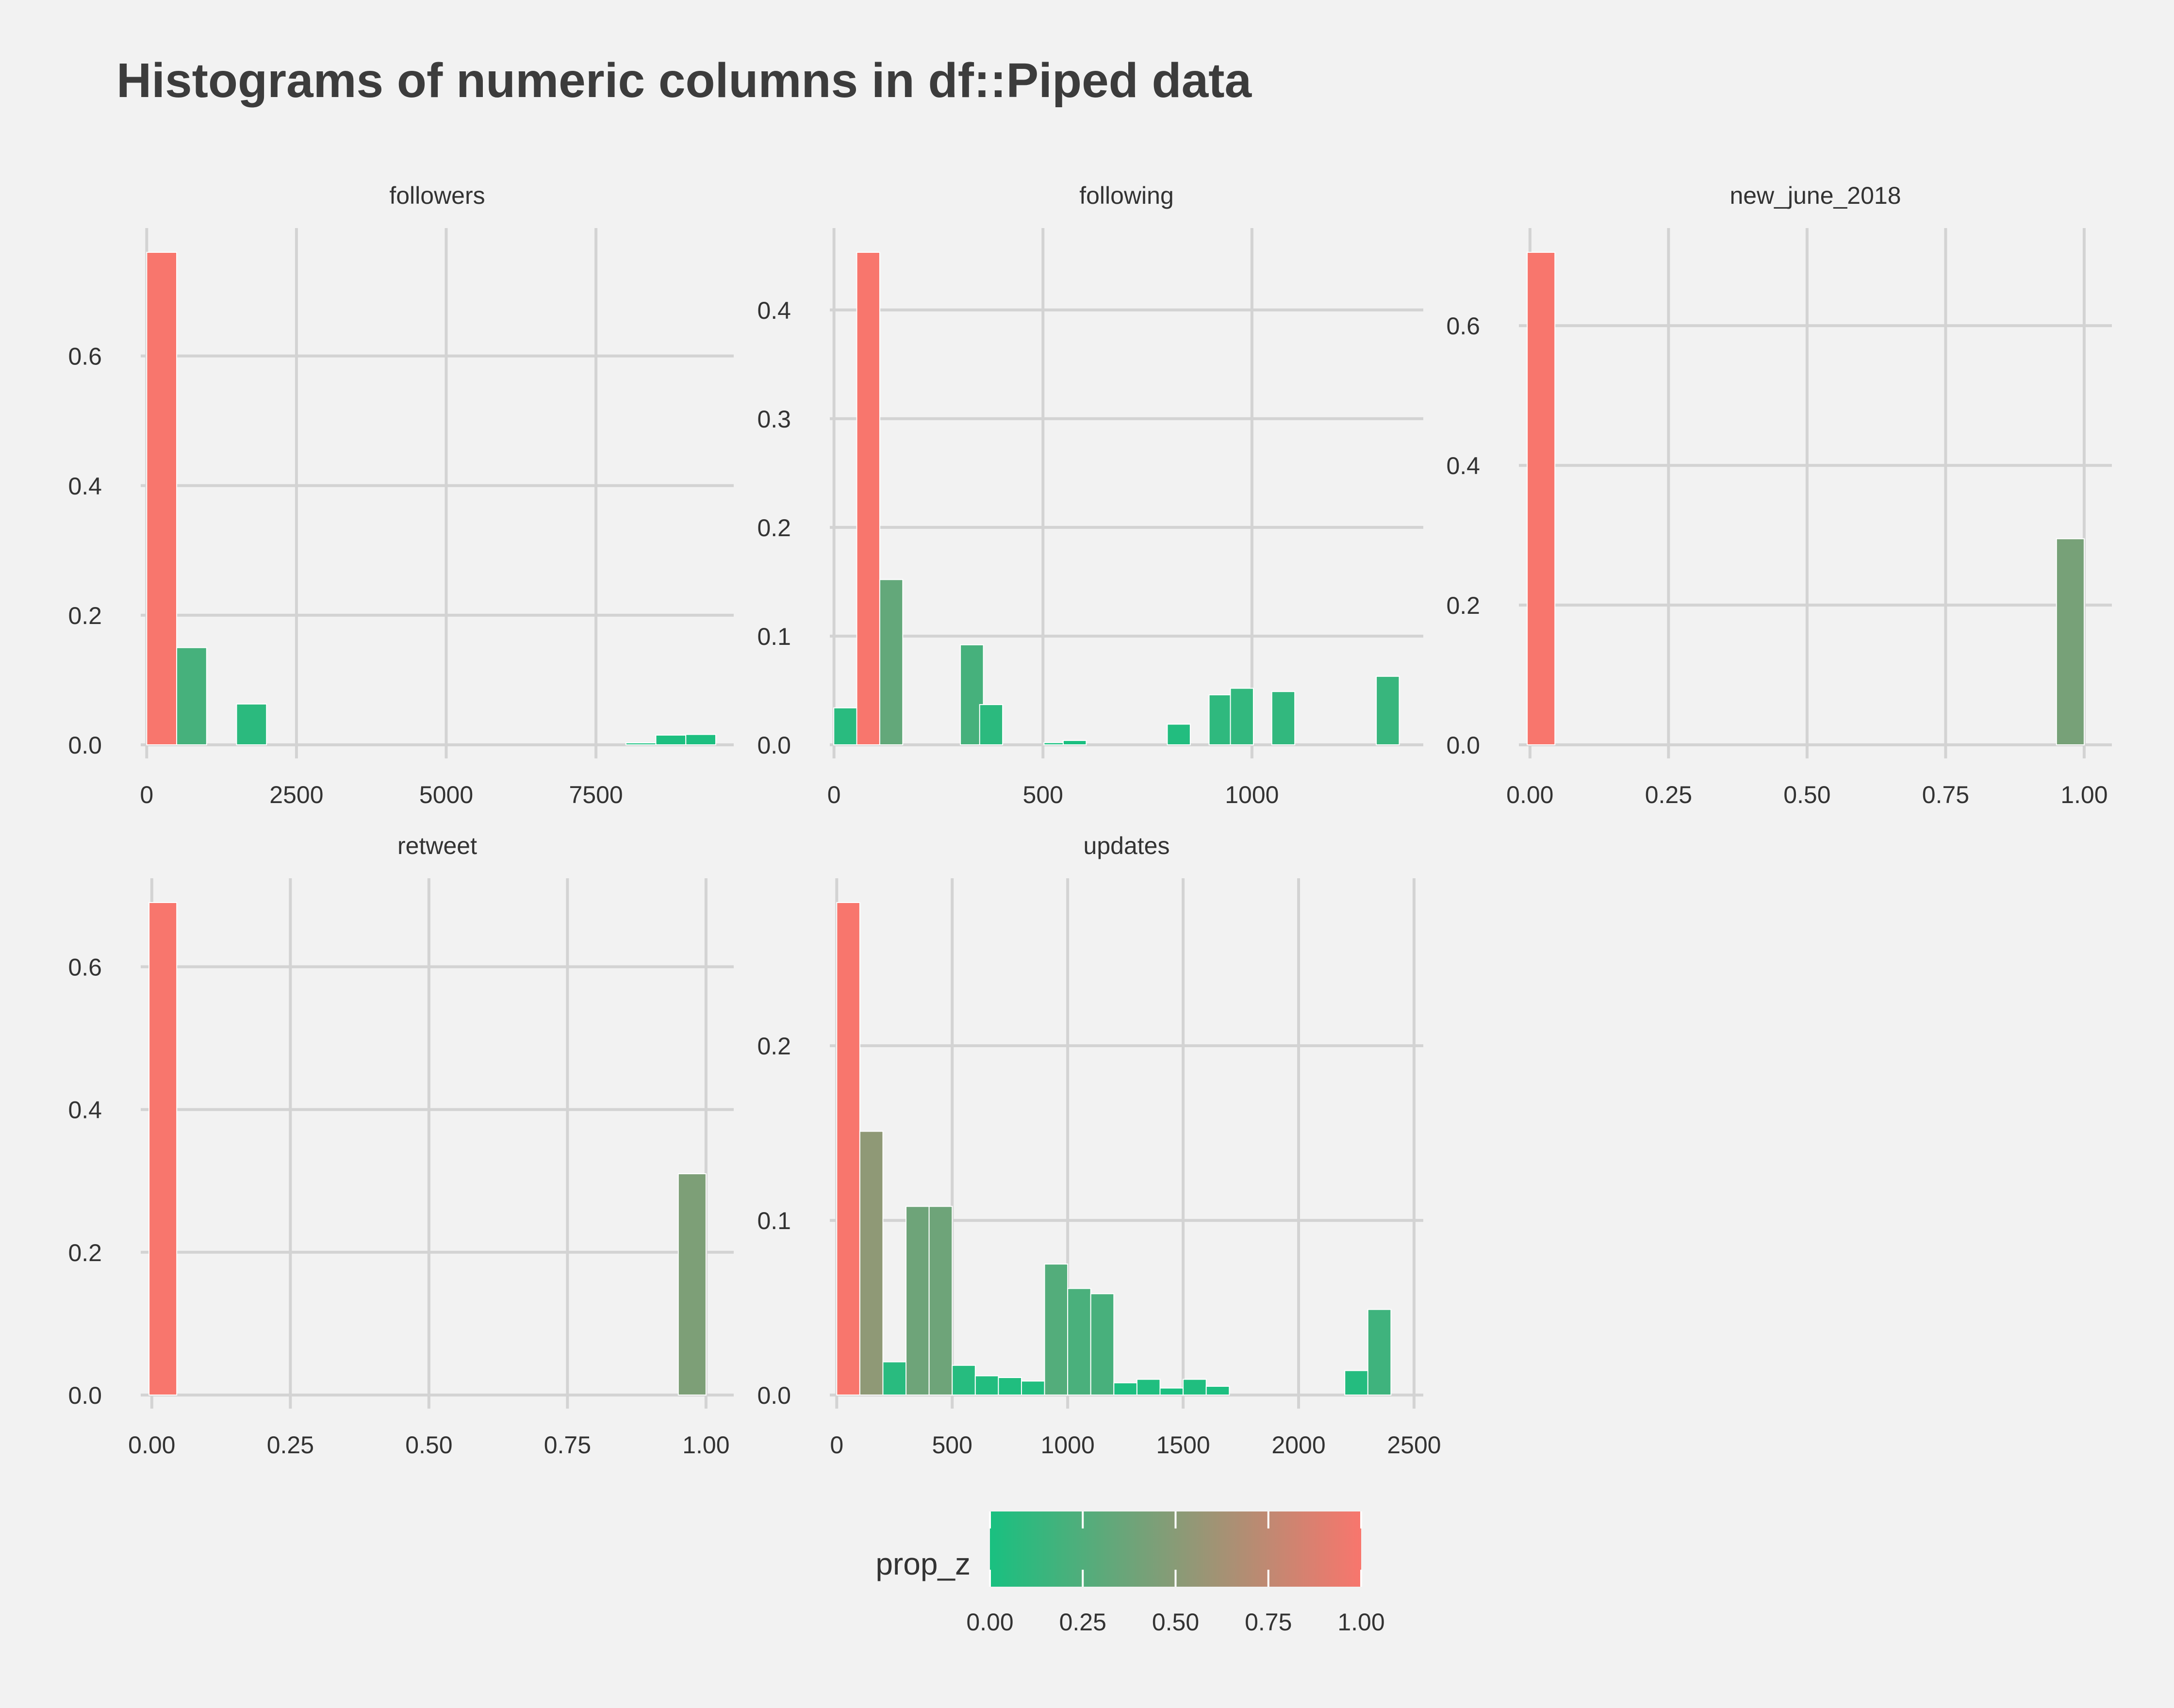 The height and width of the screenshot is (1708, 2174). I want to click on x-tick-label: 5000, so click(446, 794).